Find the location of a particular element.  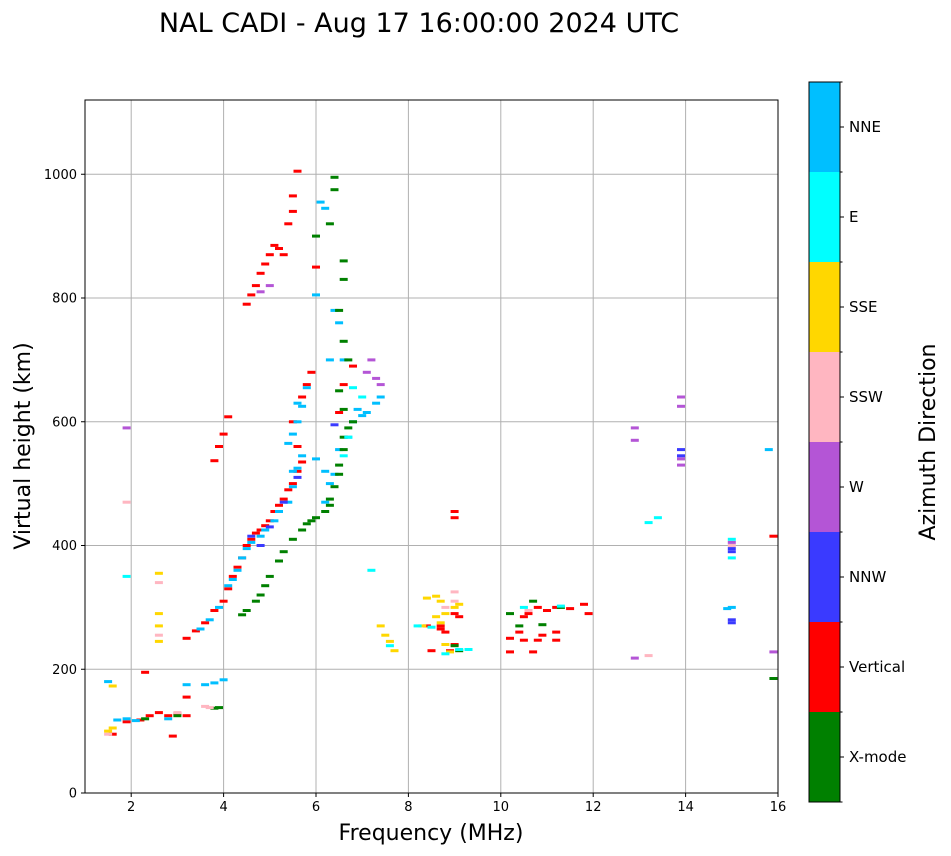

x-tick-label: 8 is located at coordinates (408, 807).